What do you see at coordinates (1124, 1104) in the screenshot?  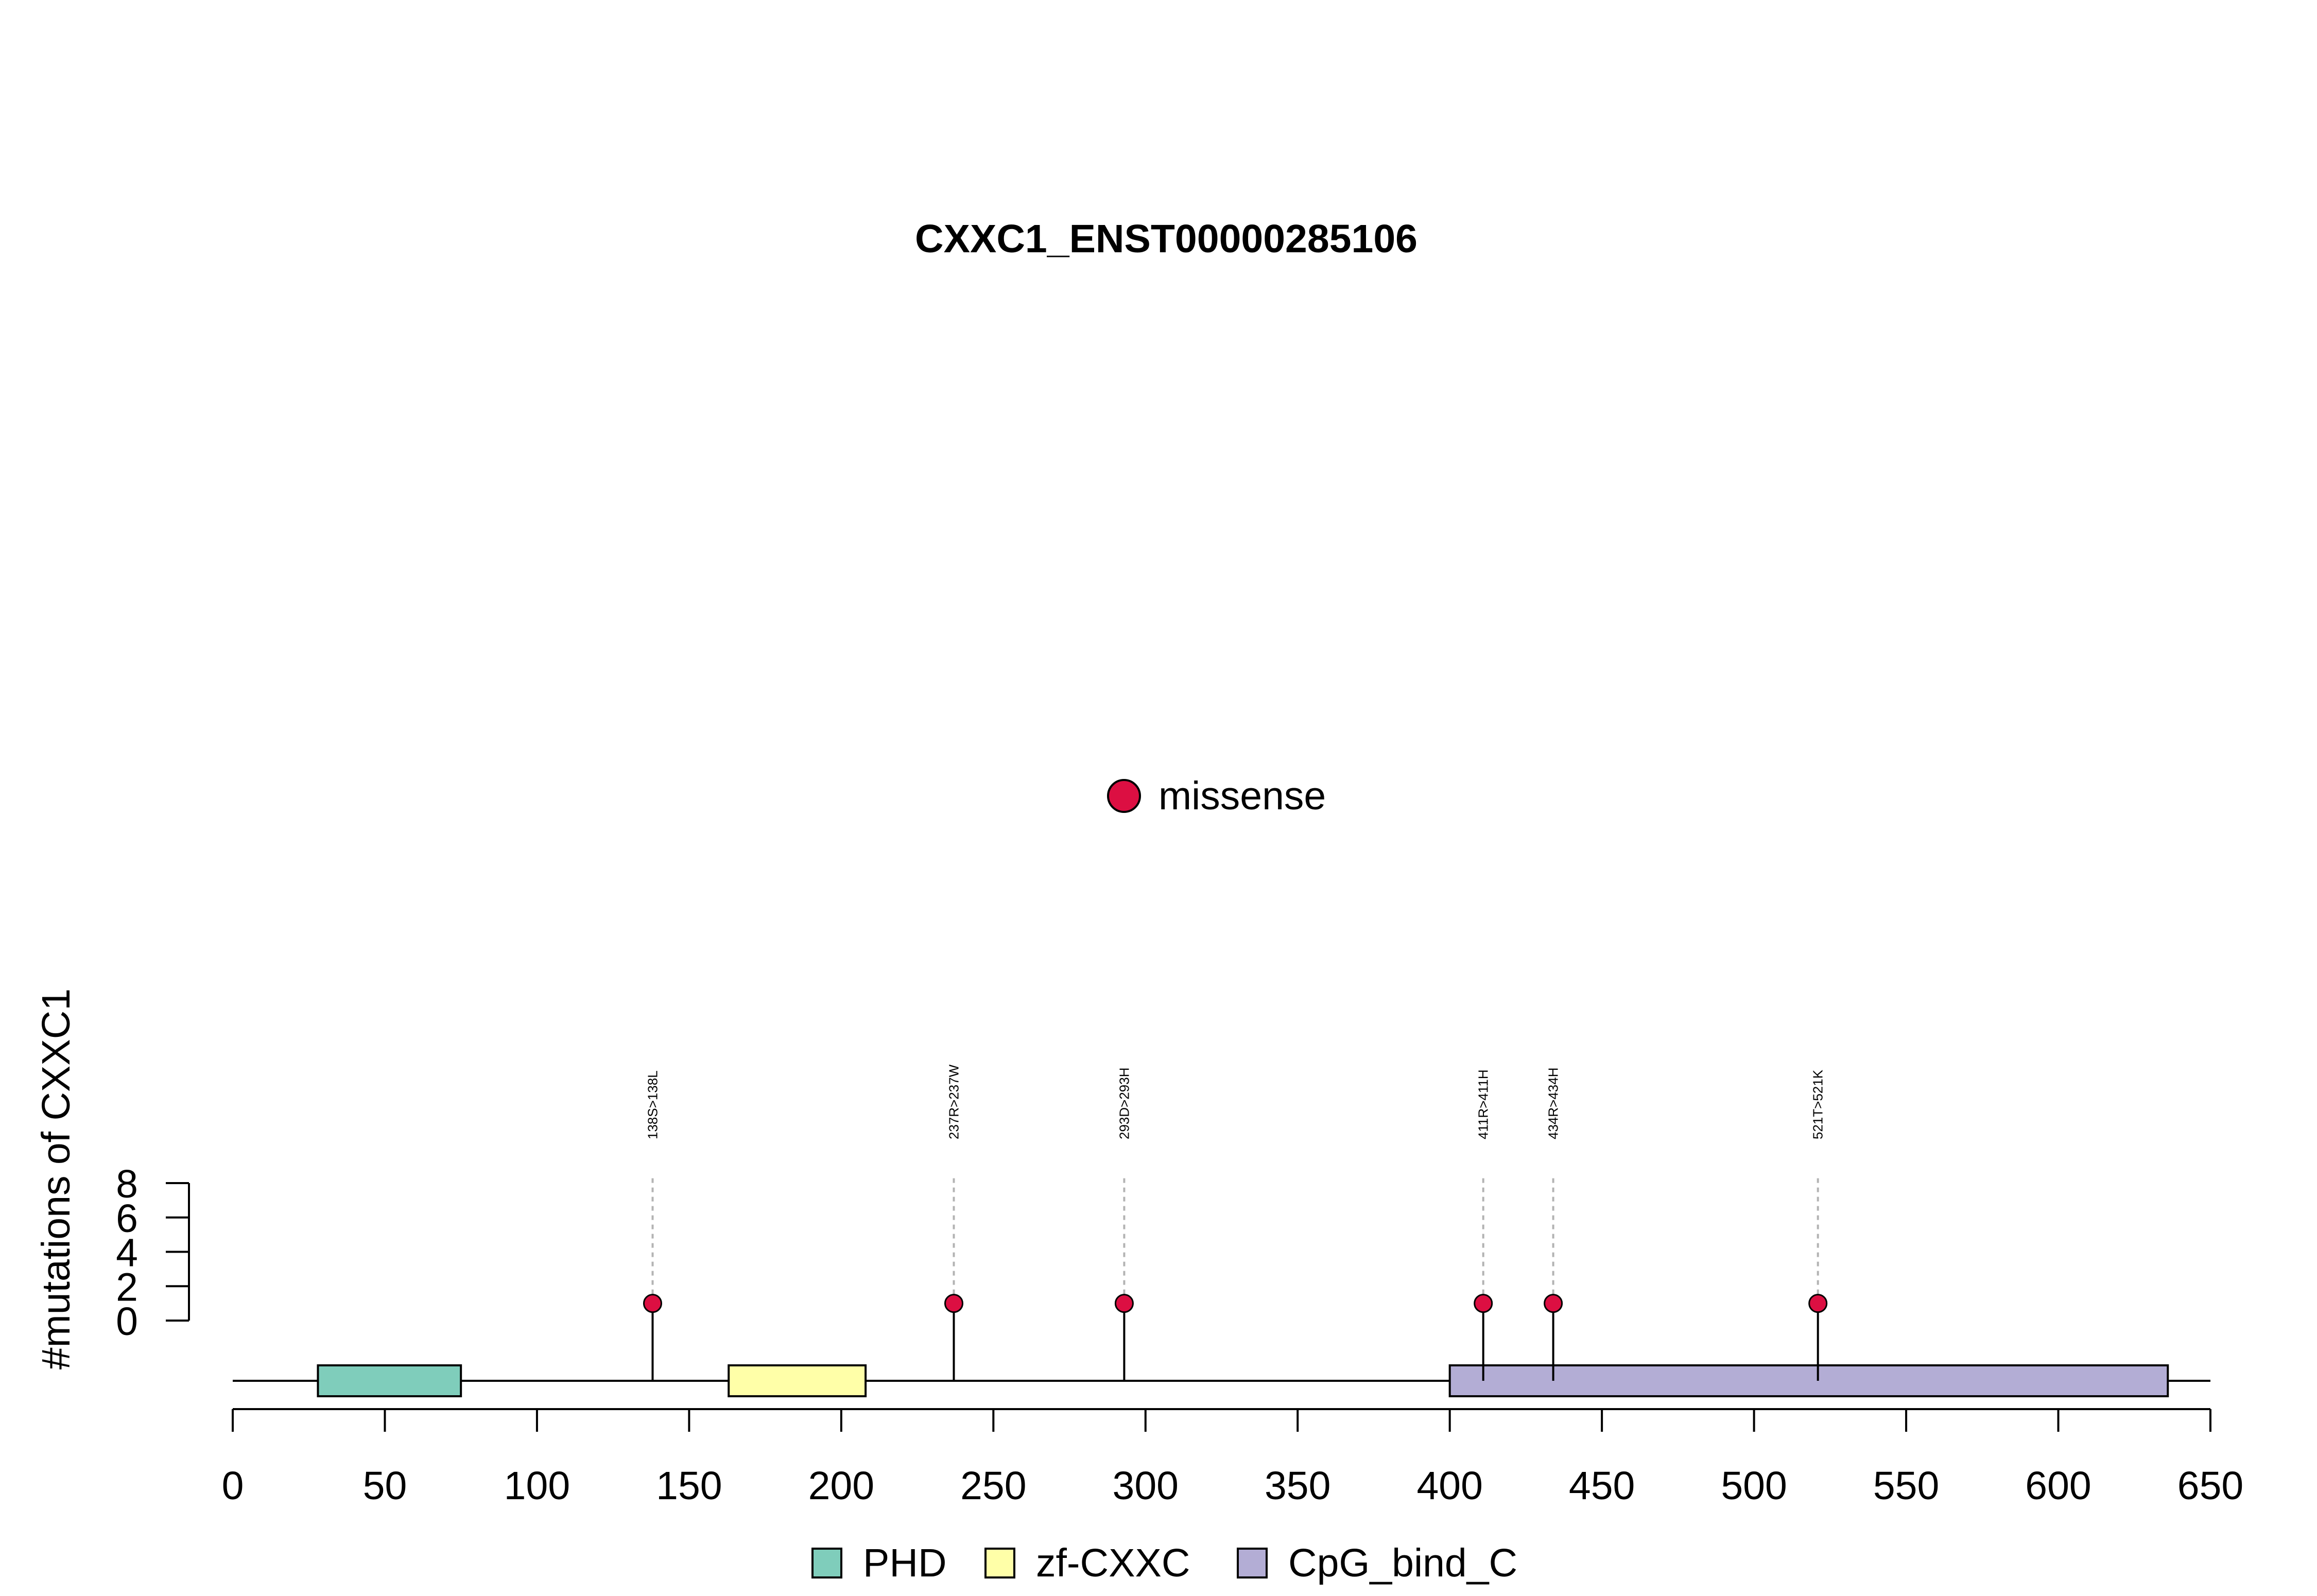 I see `mutation-label: 293D>293H` at bounding box center [1124, 1104].